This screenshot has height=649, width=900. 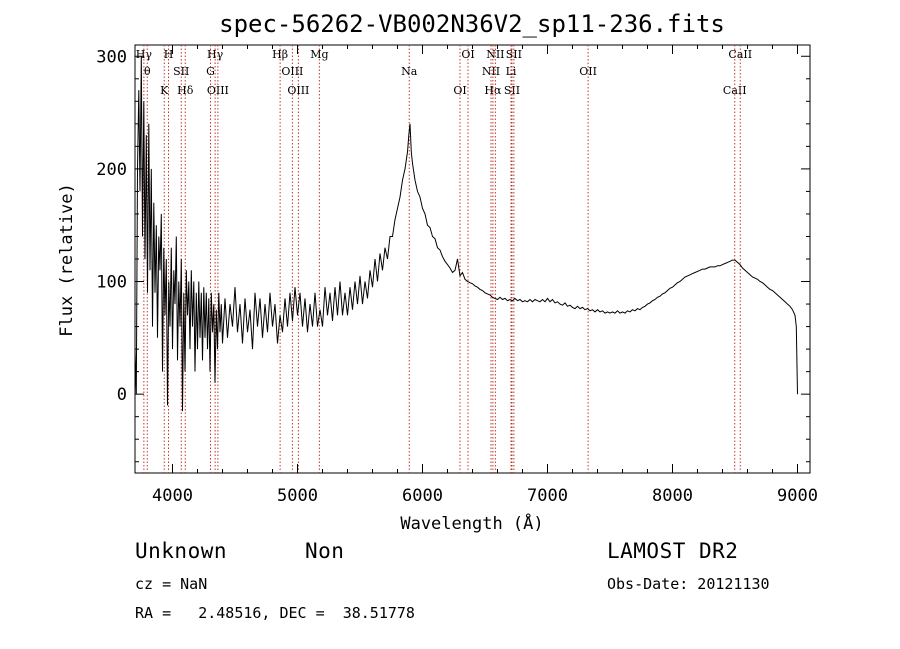 I want to click on marker-label: K, so click(x=164, y=90).